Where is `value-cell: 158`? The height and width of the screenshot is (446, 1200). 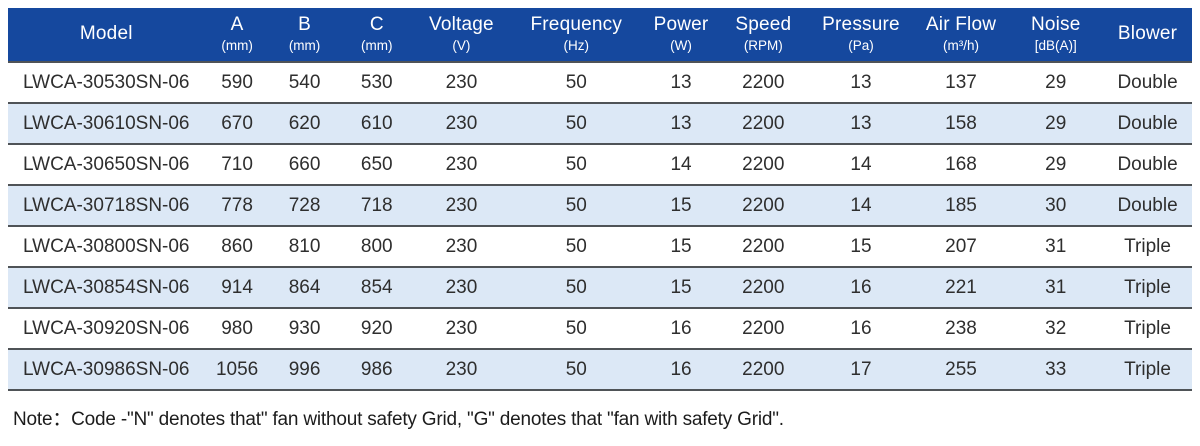 value-cell: 158 is located at coordinates (961, 123).